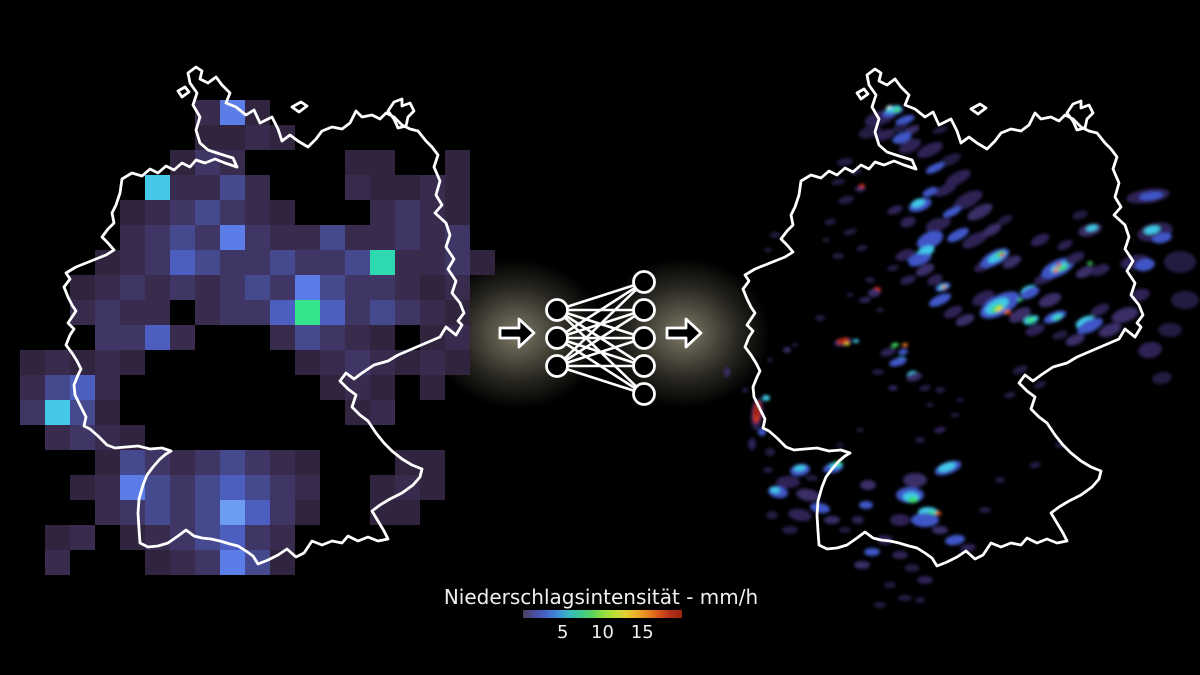 The height and width of the screenshot is (675, 1200). I want to click on output-arrow-icon, so click(684, 333).